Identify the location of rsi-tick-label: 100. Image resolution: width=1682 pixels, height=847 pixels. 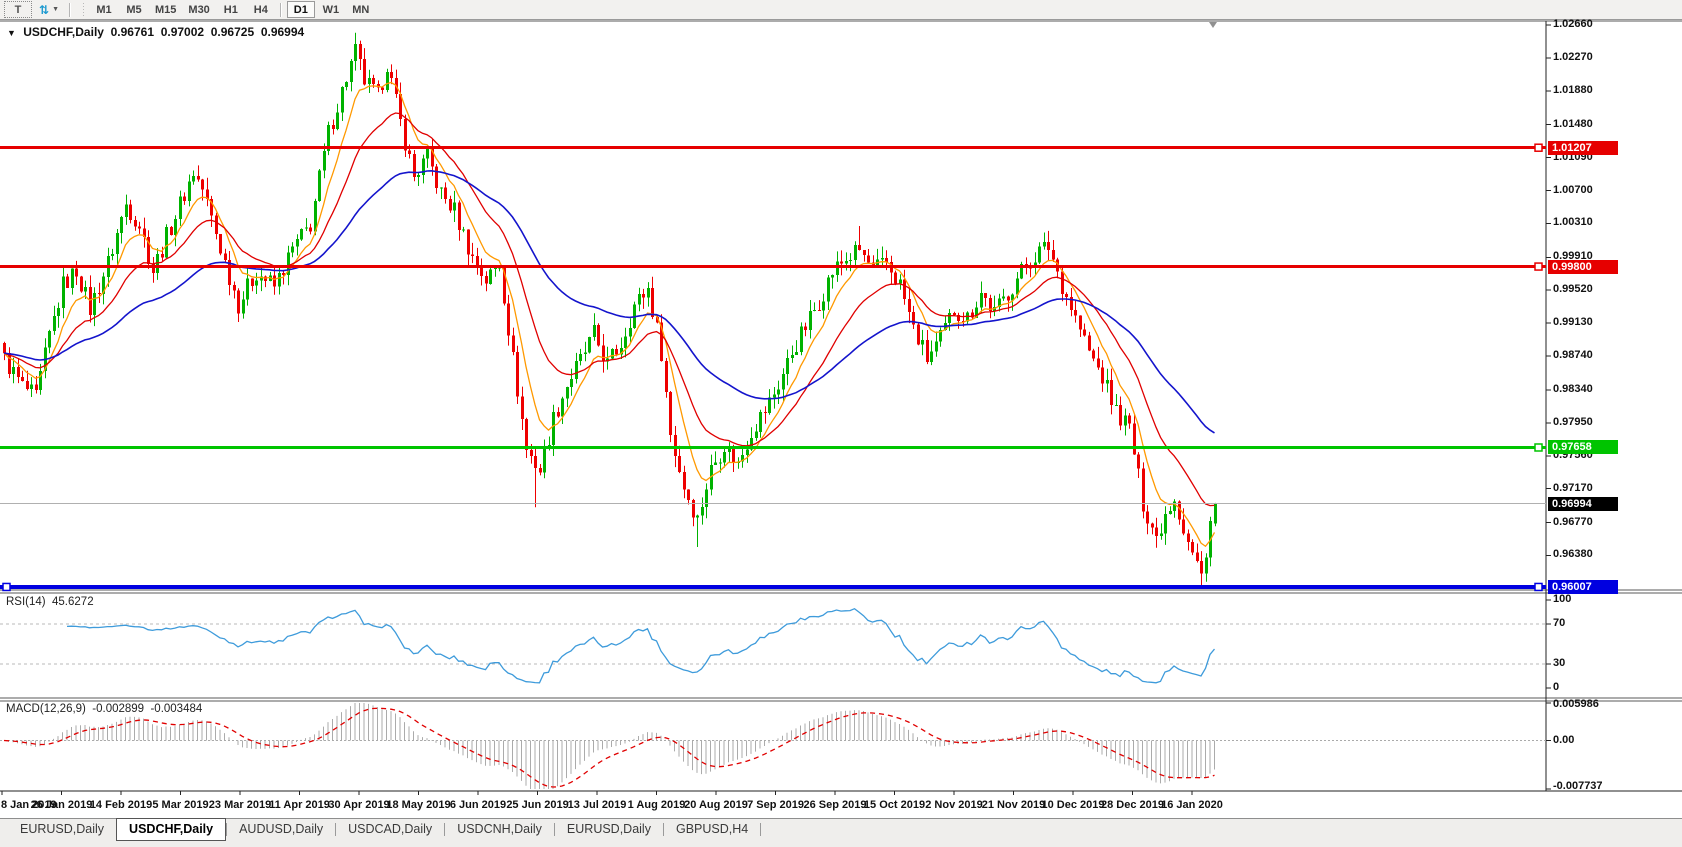
(1562, 599).